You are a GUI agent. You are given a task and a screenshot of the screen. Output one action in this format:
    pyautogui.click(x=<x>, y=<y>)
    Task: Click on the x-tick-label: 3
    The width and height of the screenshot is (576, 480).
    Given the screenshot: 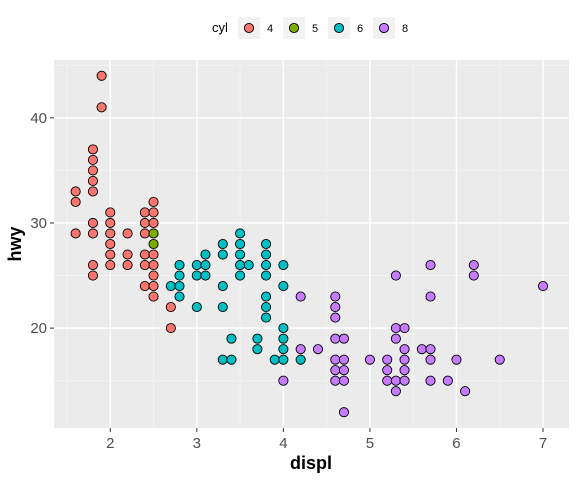 What is the action you would take?
    pyautogui.click(x=197, y=443)
    